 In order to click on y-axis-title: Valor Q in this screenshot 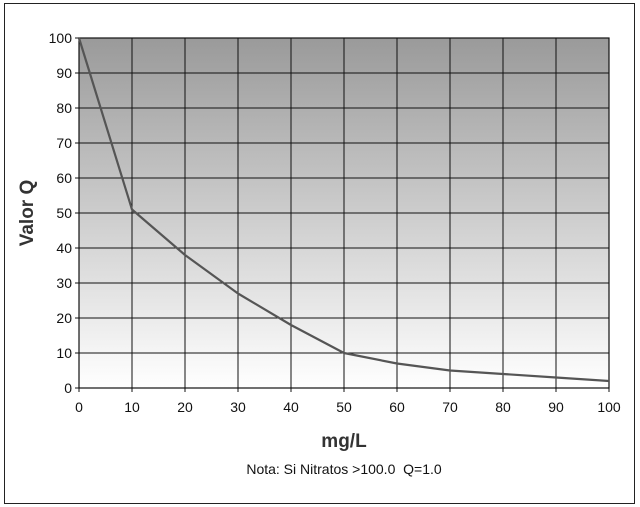, I will do `click(27, 213)`.